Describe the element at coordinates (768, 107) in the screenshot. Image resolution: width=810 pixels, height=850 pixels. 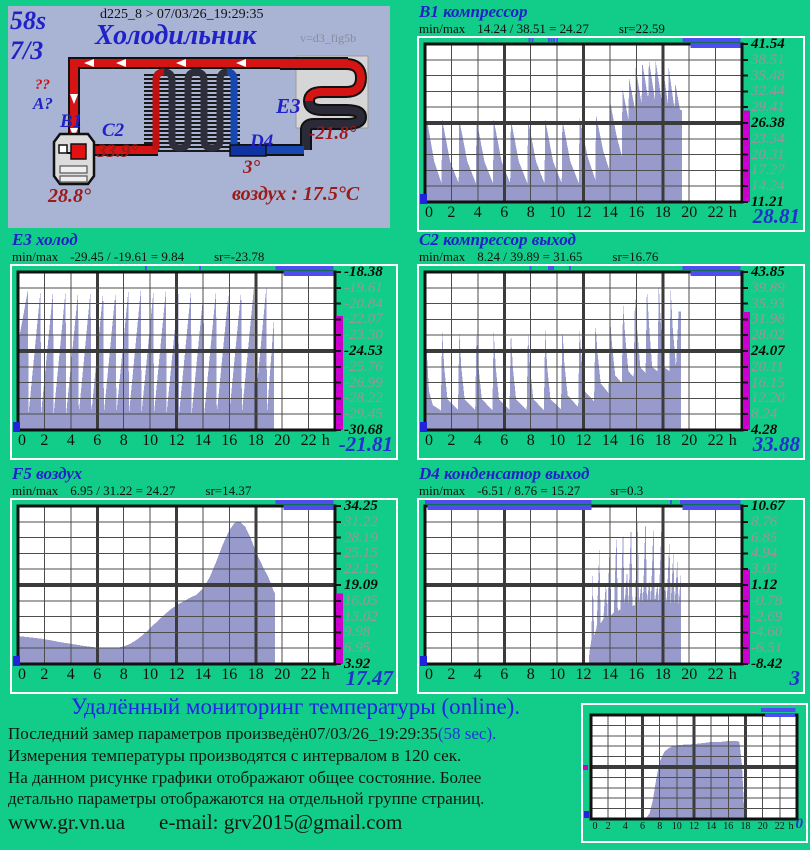
I see `y-axis-label: 29.41` at that location.